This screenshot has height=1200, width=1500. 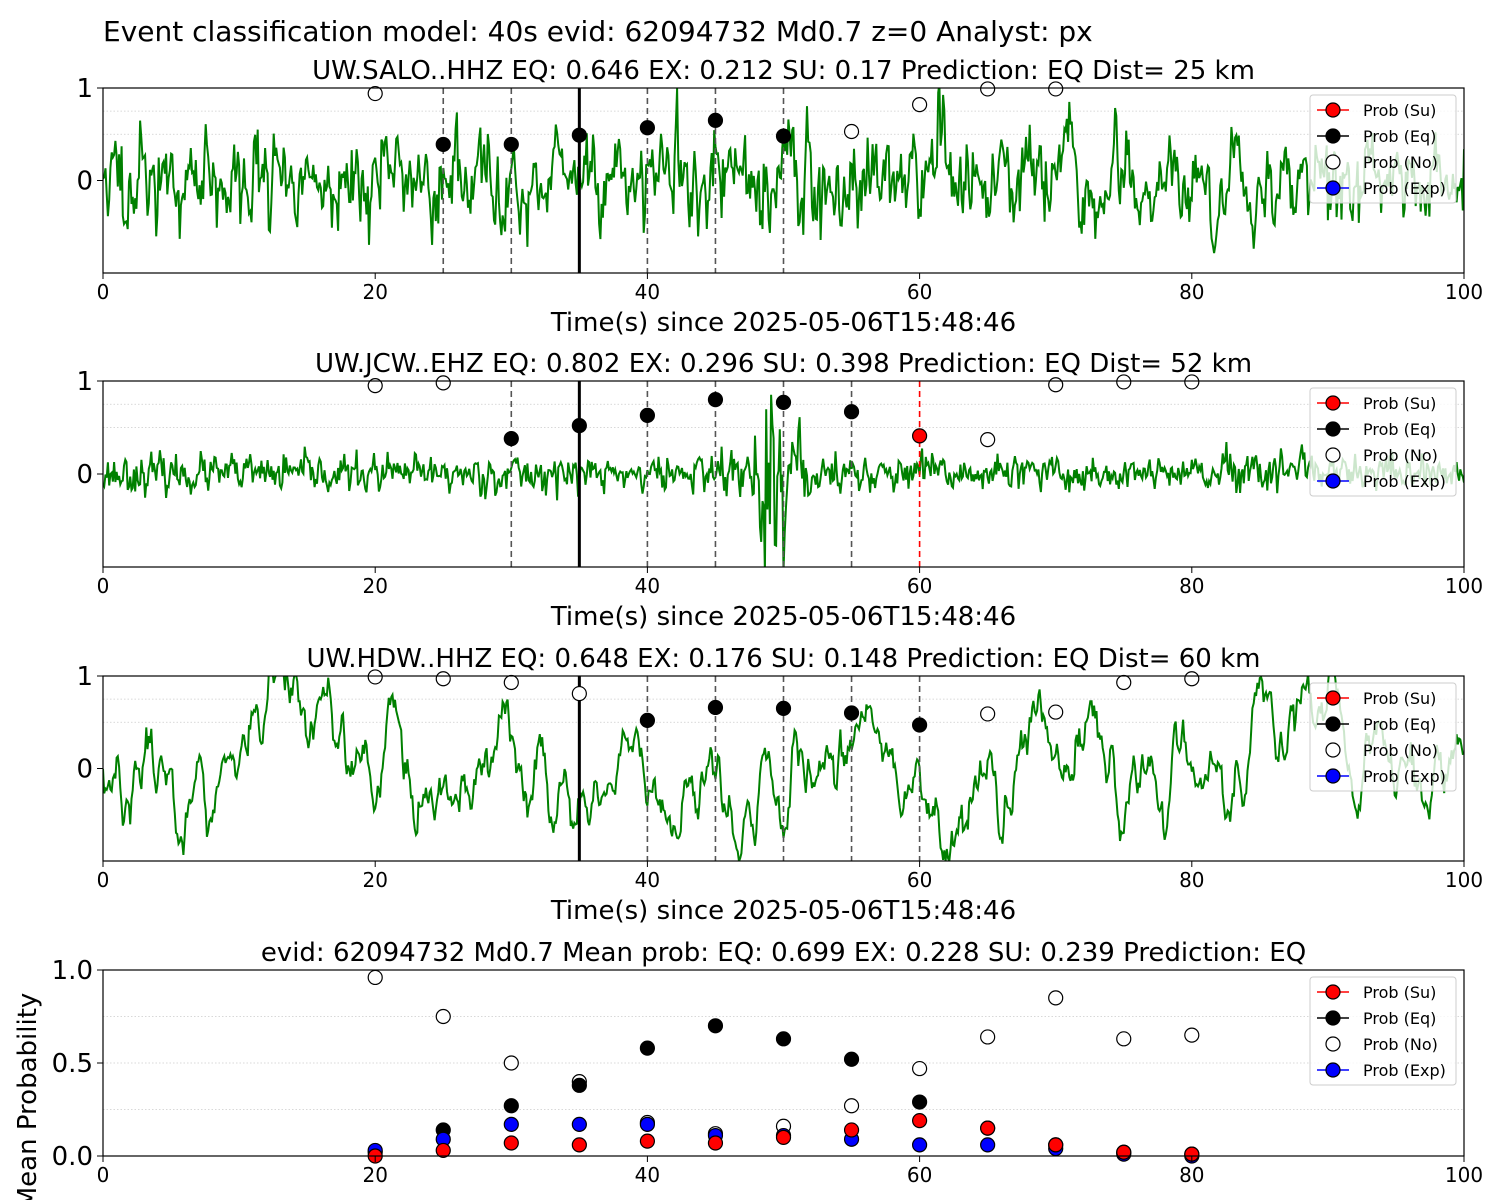 I want to click on y-tick-label: 0.5, so click(x=72, y=1064).